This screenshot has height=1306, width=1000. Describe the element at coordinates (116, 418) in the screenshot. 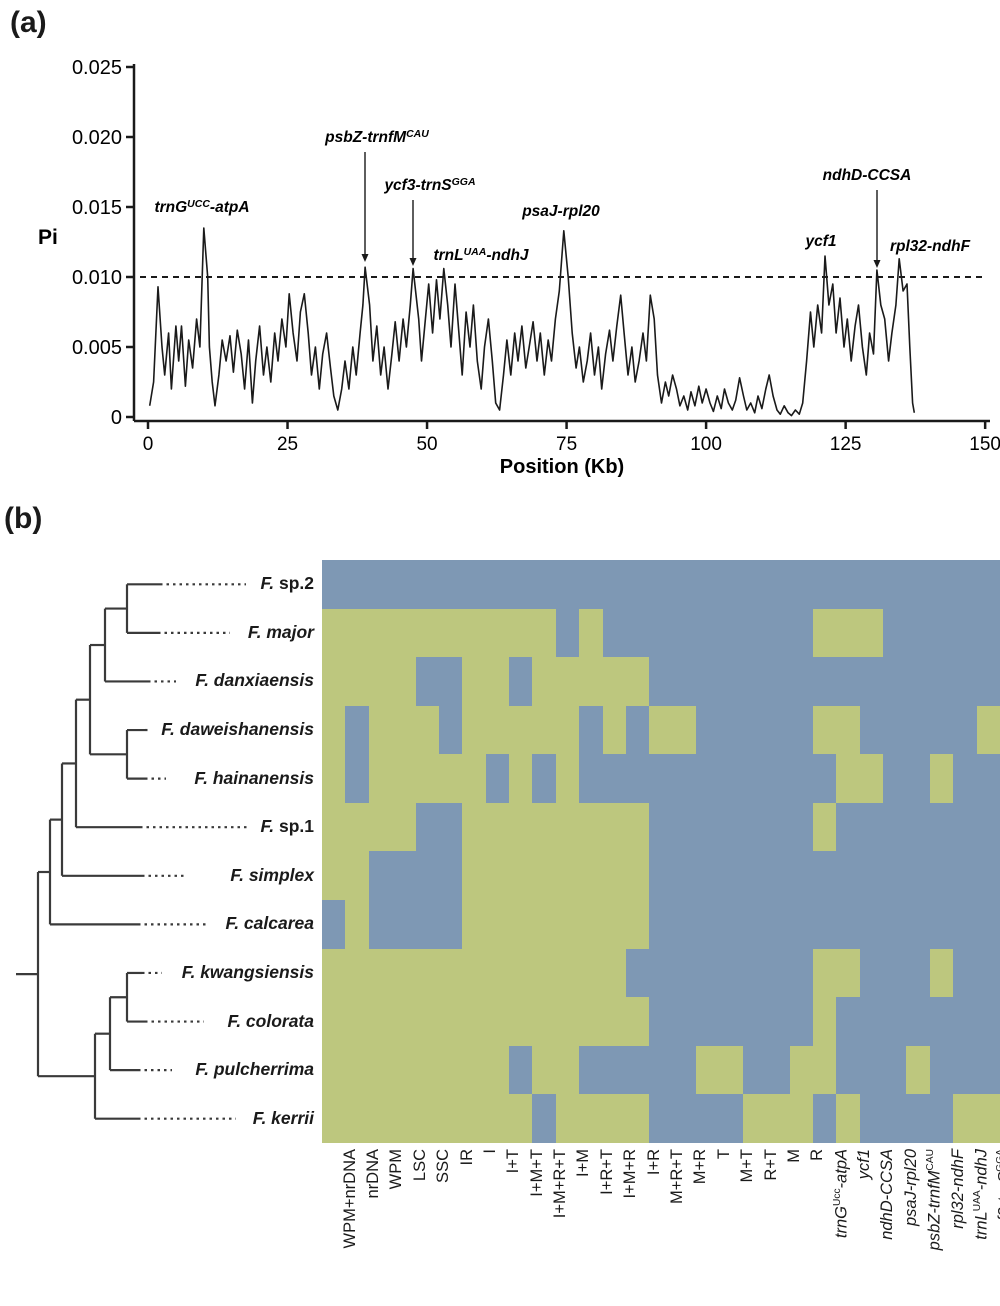

I see `y-tick-label: 0` at that location.